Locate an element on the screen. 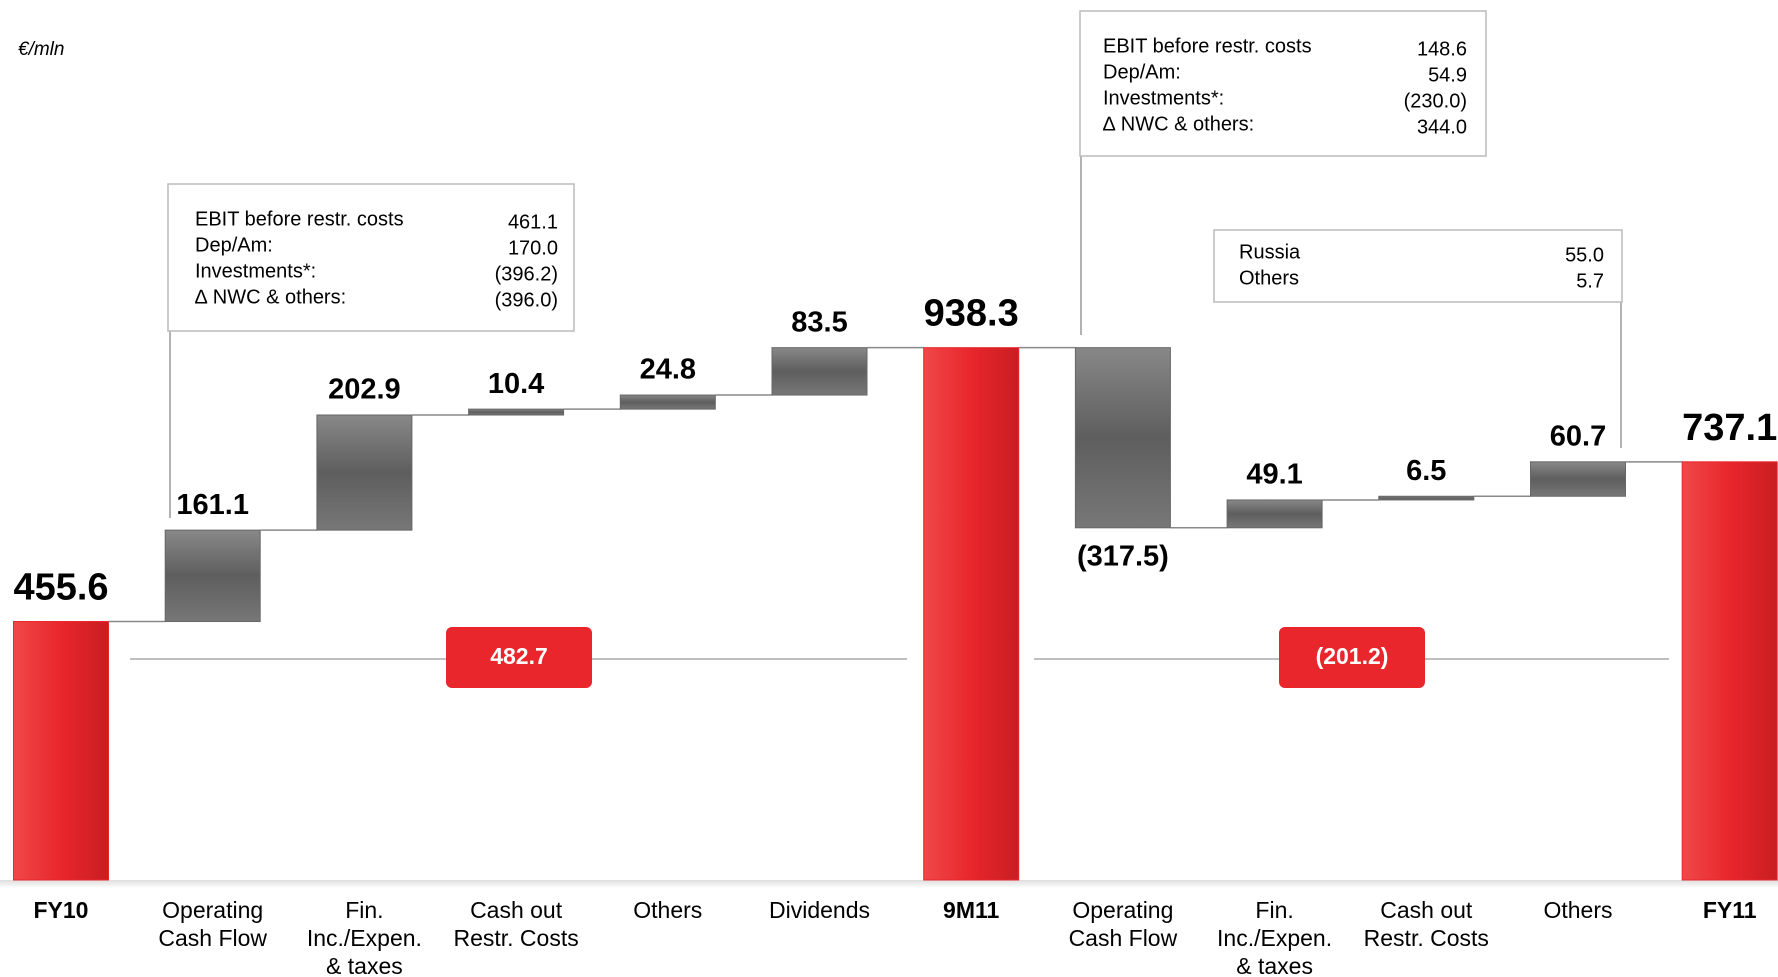  note-value: 55.0 is located at coordinates (1584, 255).